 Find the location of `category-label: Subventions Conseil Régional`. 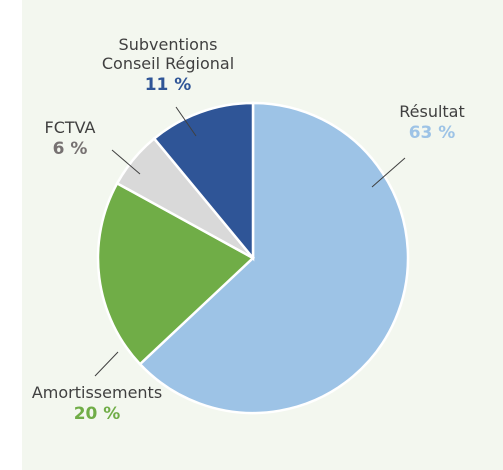

category-label: Subventions Conseil Régional is located at coordinates (168, 54).